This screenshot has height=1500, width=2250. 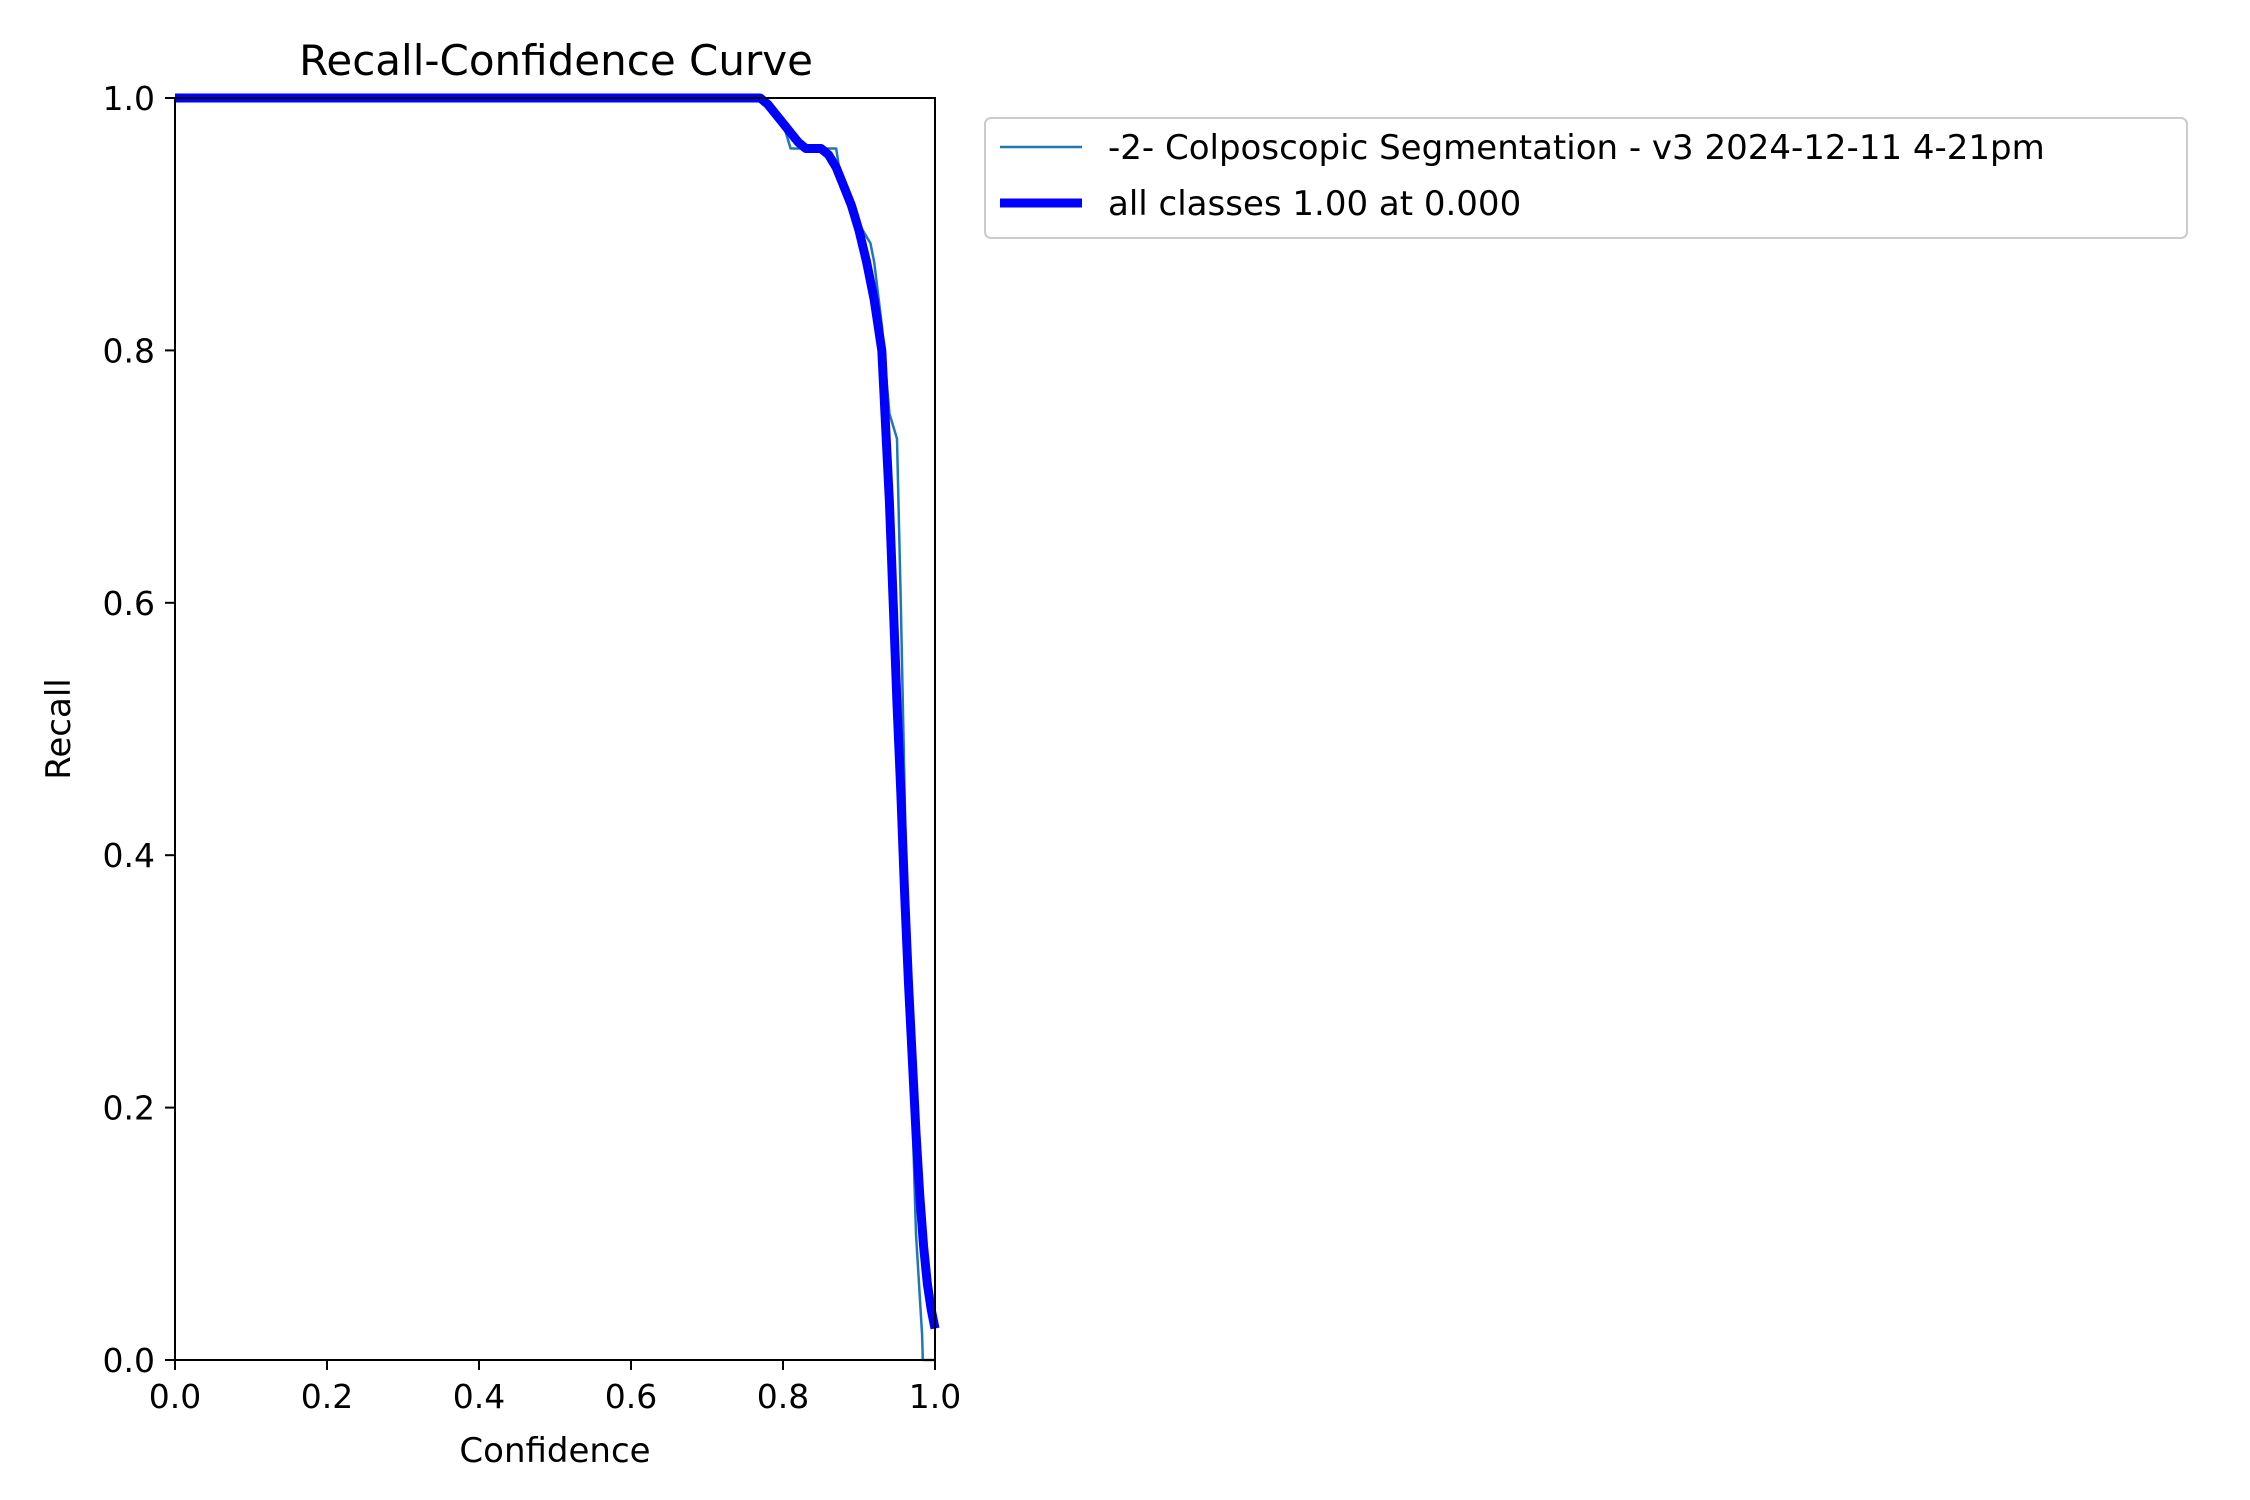 What do you see at coordinates (129, 1108) in the screenshot?
I see `y-tick-label: 0.2` at bounding box center [129, 1108].